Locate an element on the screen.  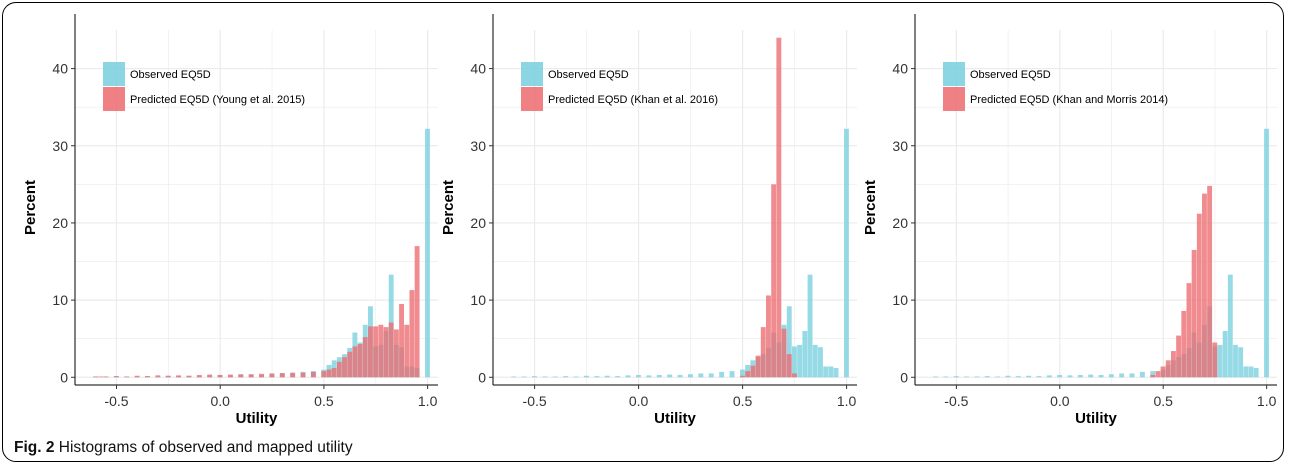
x-tick-label: 1.0 is located at coordinates (847, 401).